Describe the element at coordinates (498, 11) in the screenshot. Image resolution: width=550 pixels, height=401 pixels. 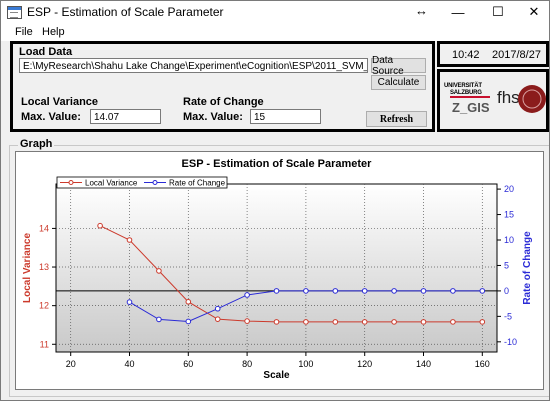
I see `maximize-button: ☐` at that location.